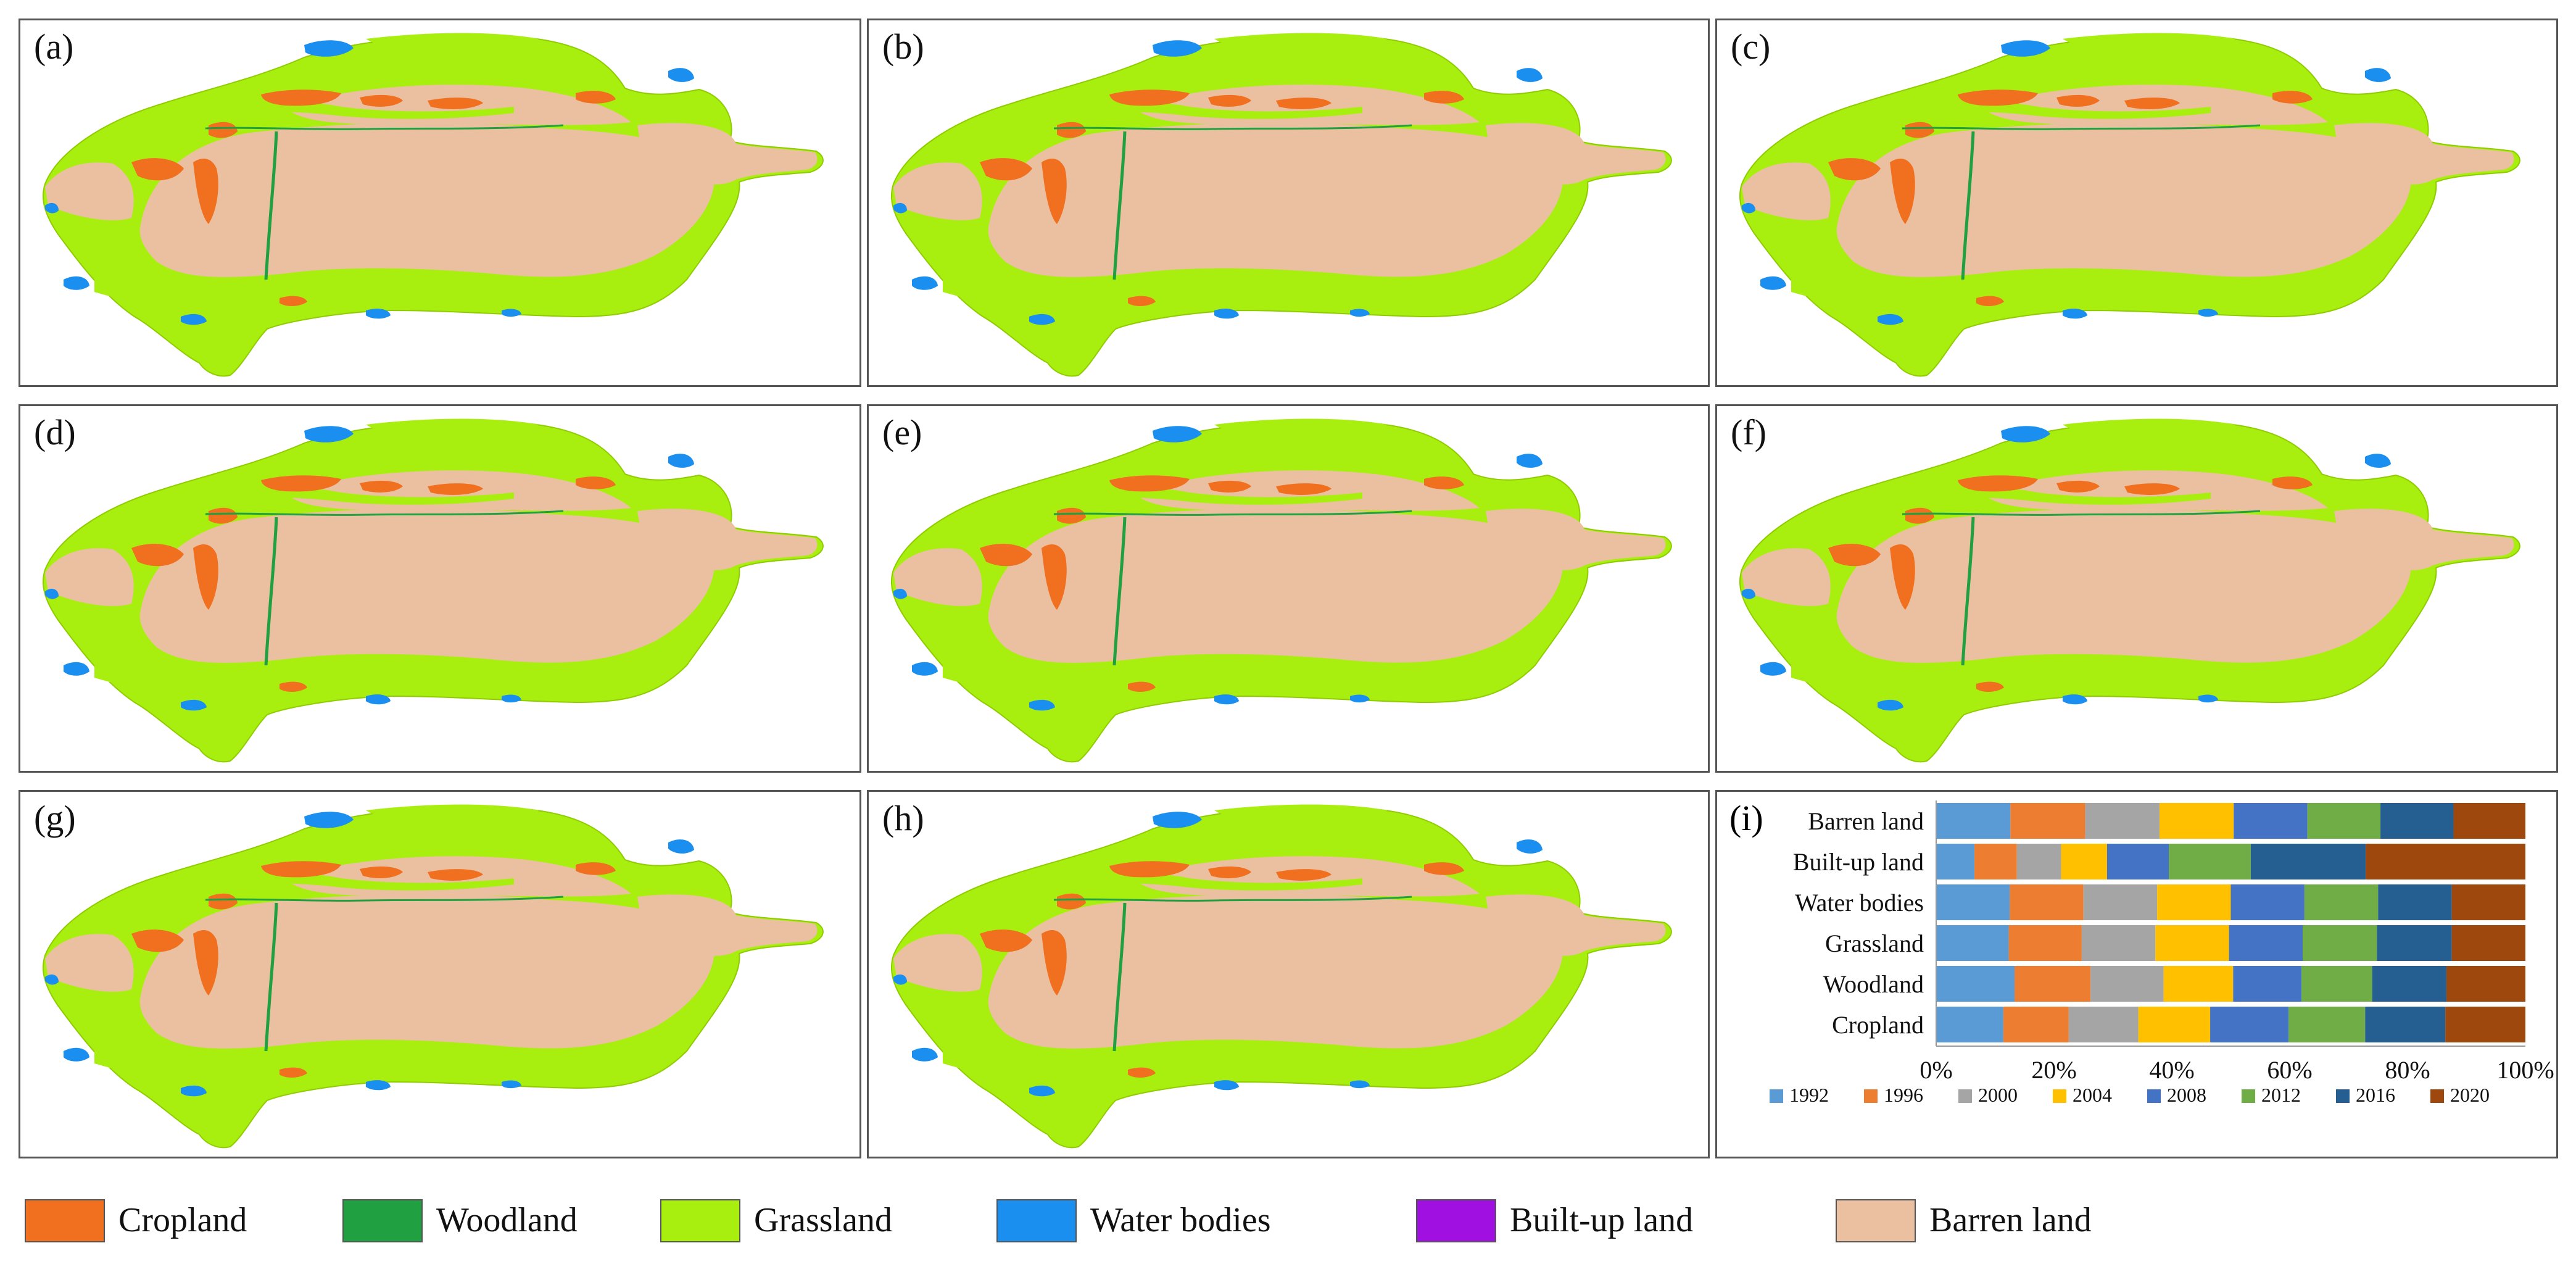  What do you see at coordinates (2053, 1070) in the screenshot?
I see `x-tick-label: 20%` at bounding box center [2053, 1070].